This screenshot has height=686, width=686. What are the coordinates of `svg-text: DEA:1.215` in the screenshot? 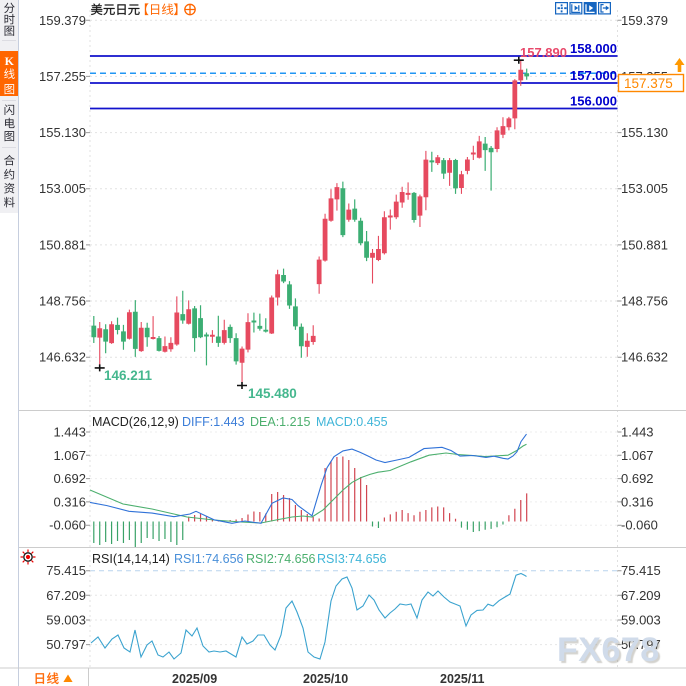 It's located at (280, 422).